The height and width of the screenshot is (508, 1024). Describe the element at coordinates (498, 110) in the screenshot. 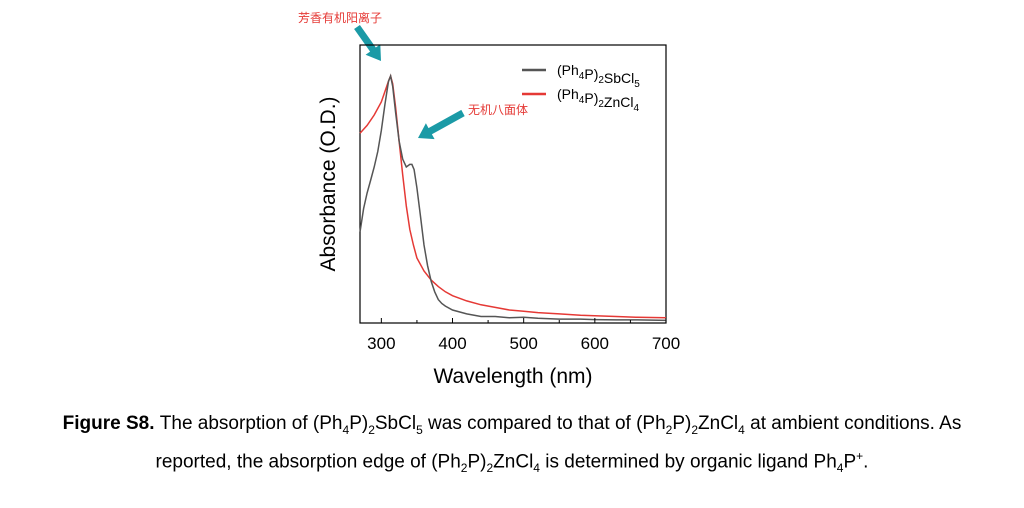

I see `annotation-inorganic-octahedron: 无机八面体` at that location.